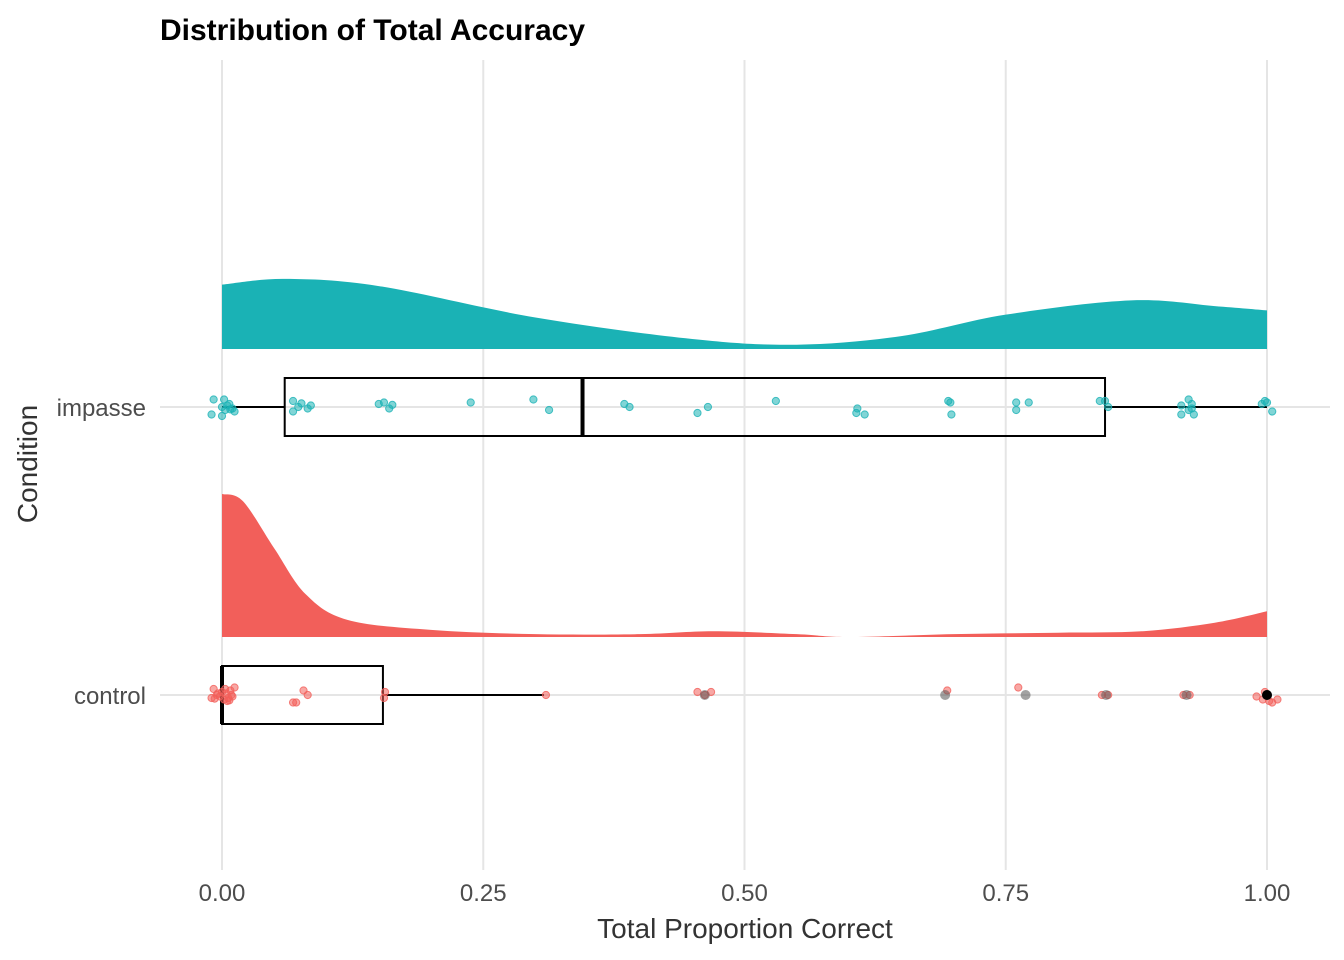 The width and height of the screenshot is (1344, 960). I want to click on x-tick-label: 1.00, so click(1267, 893).